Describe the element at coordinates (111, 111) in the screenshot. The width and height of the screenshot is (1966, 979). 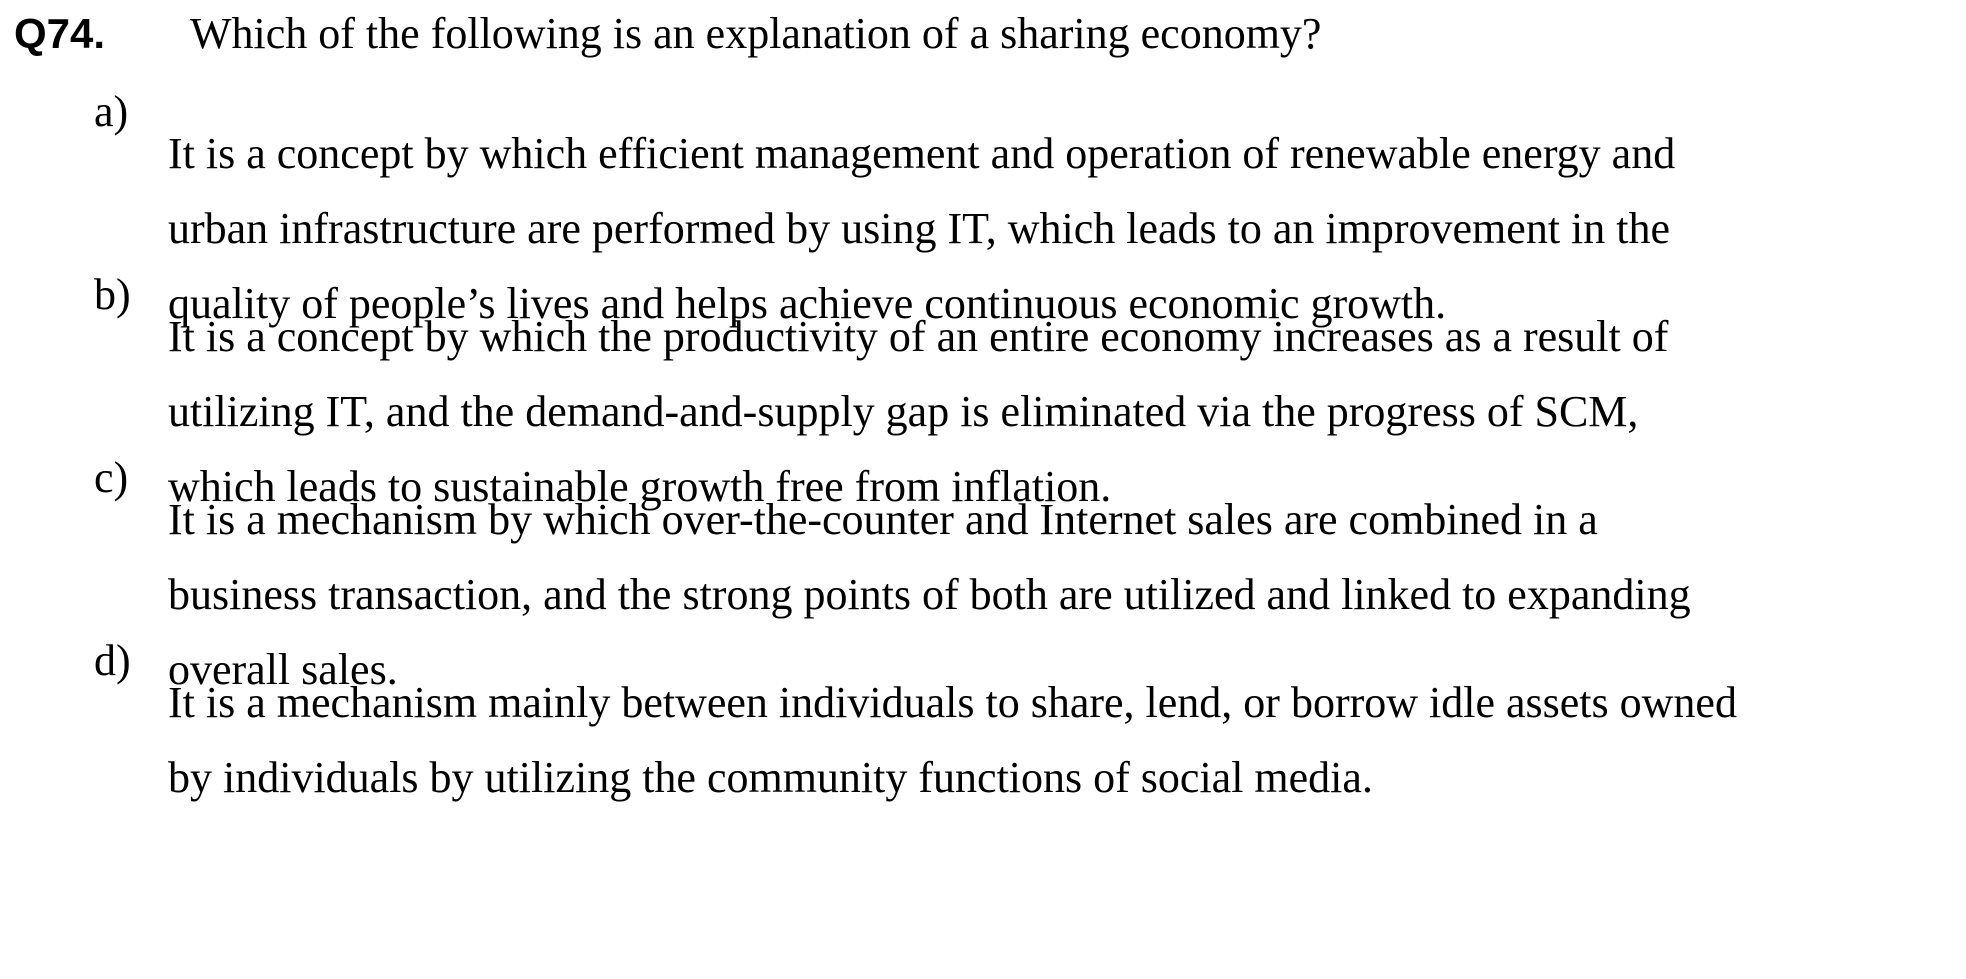
I see `option-letter: a)` at that location.